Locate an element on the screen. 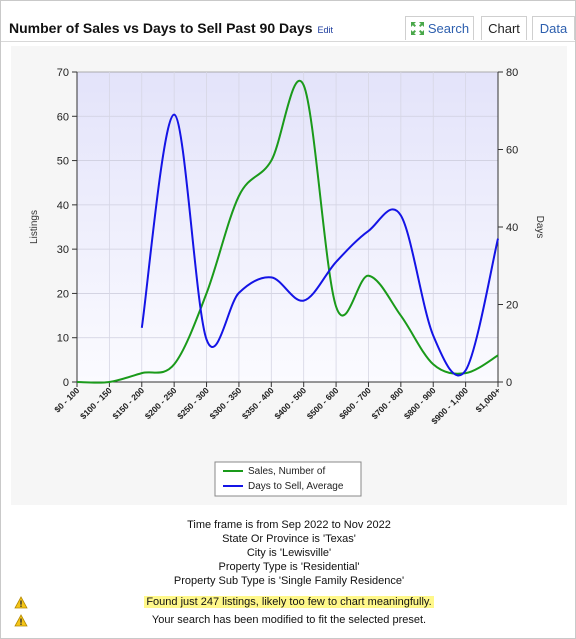 Image resolution: width=576 pixels, height=639 pixels. legend-label-days: Days to Sell, Average is located at coordinates (296, 486).